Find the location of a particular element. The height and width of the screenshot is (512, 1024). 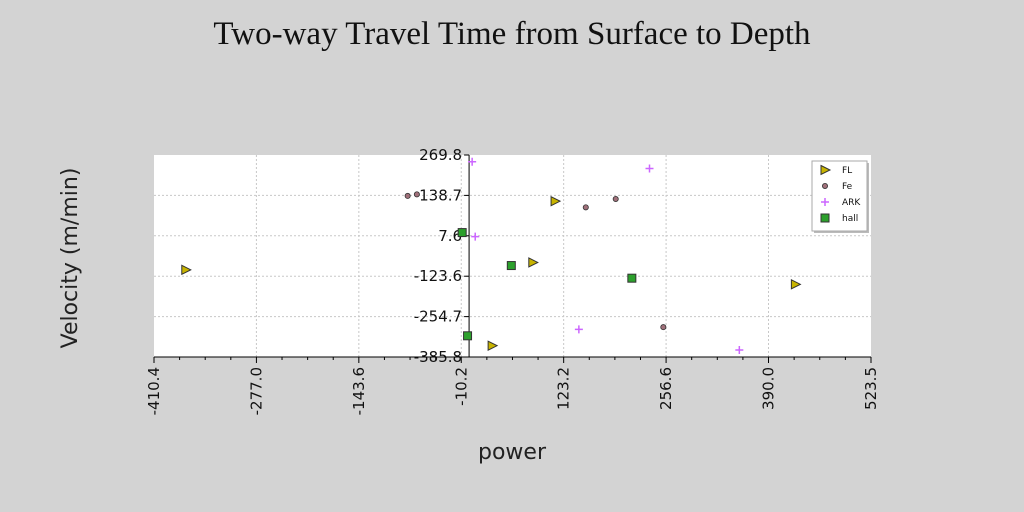

legend: FL Fe ARK hall is located at coordinates (840, 196).